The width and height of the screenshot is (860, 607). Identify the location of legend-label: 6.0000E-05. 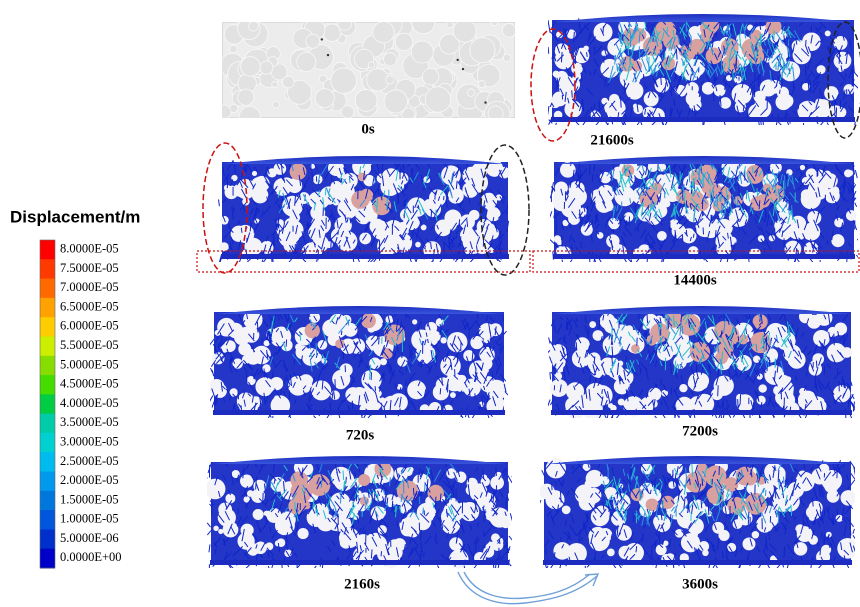
(89, 326).